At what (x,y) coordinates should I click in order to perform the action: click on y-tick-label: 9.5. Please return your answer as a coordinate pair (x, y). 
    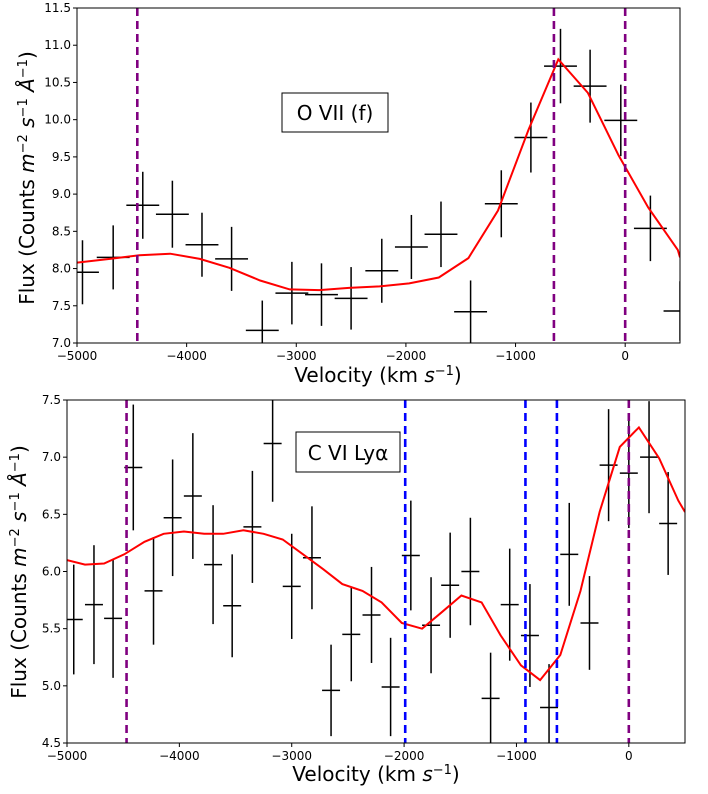
    Looking at the image, I should click on (61, 157).